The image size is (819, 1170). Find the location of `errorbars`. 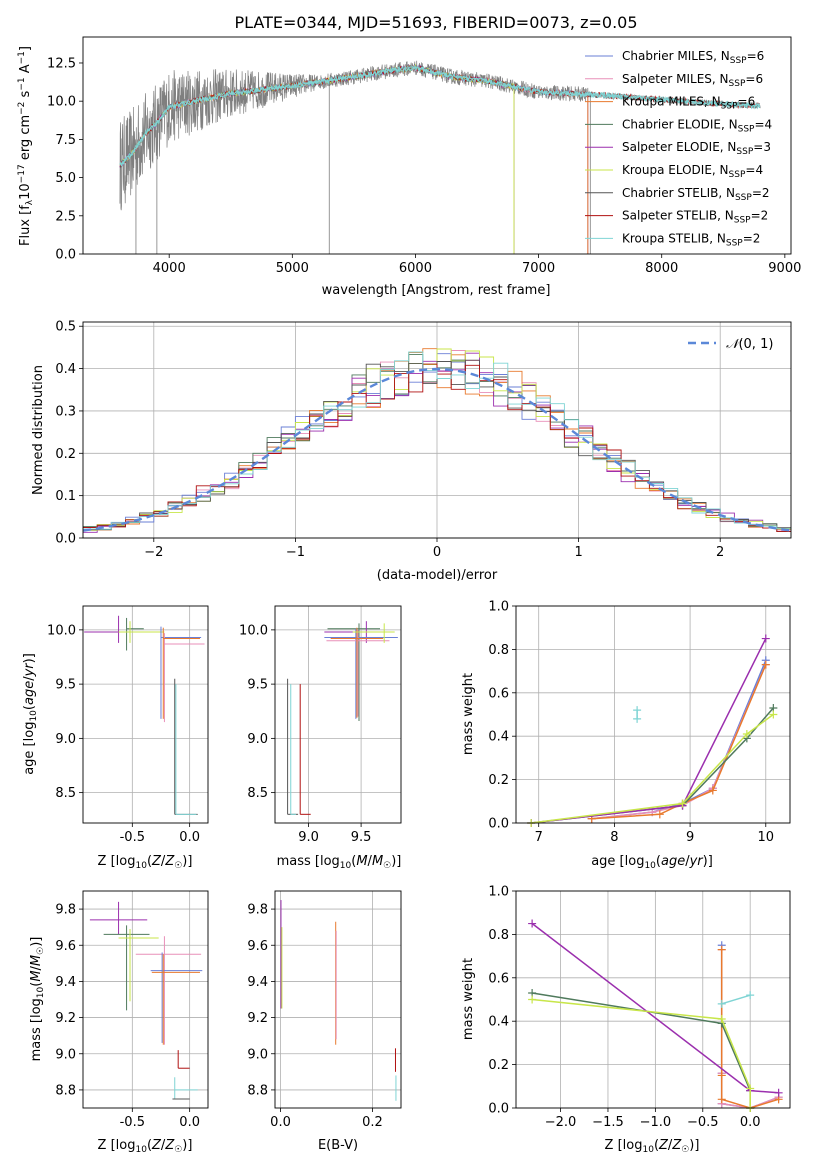

errorbars is located at coordinates (342, 718).